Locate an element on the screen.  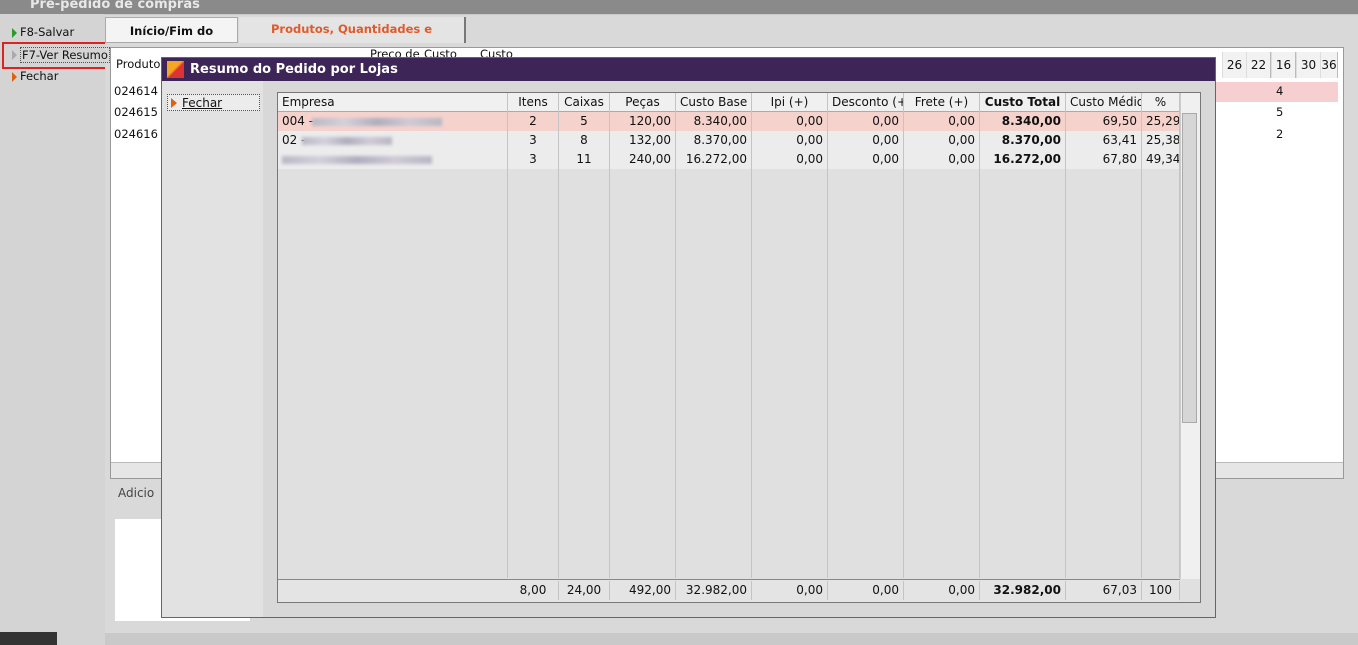
arrow-icon is located at coordinates (174, 103).